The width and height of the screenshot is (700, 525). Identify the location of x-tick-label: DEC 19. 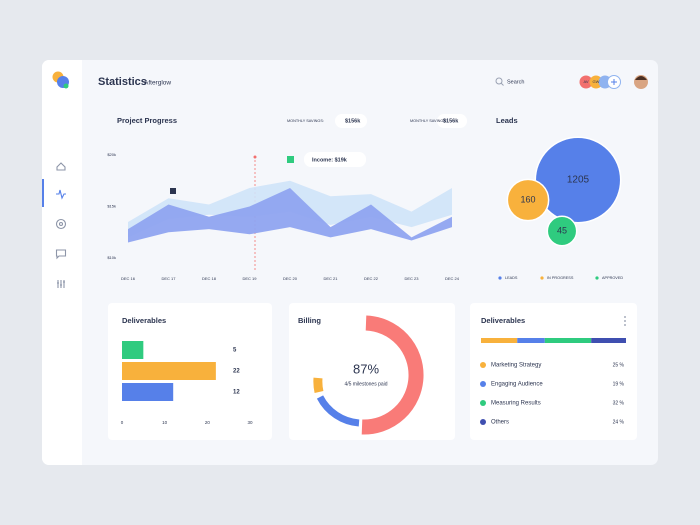
(249, 278).